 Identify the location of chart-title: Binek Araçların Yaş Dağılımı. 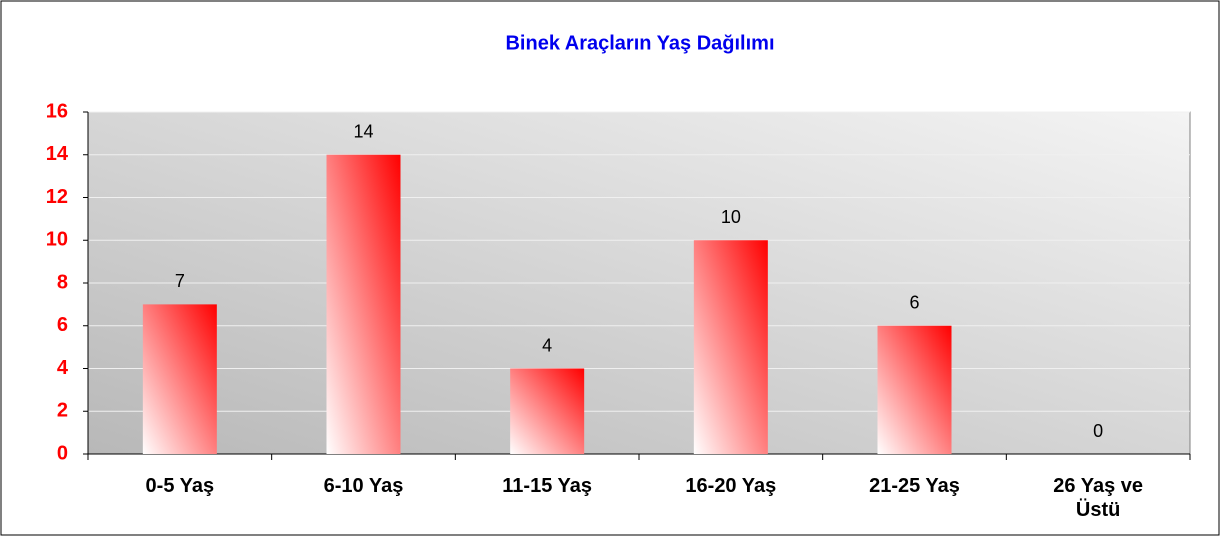
(639, 43).